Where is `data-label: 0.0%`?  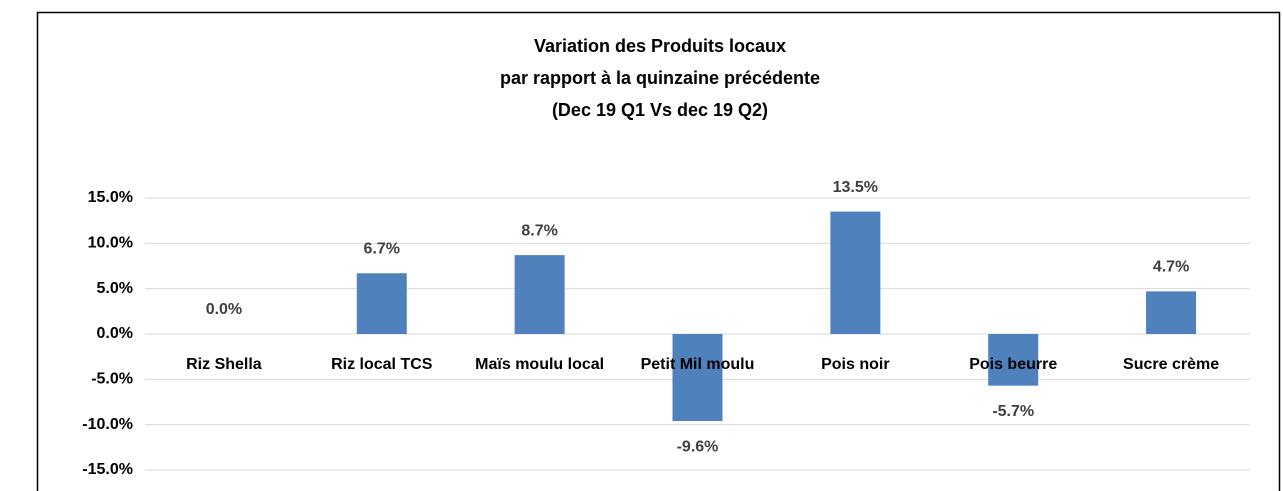
data-label: 0.0% is located at coordinates (224, 309).